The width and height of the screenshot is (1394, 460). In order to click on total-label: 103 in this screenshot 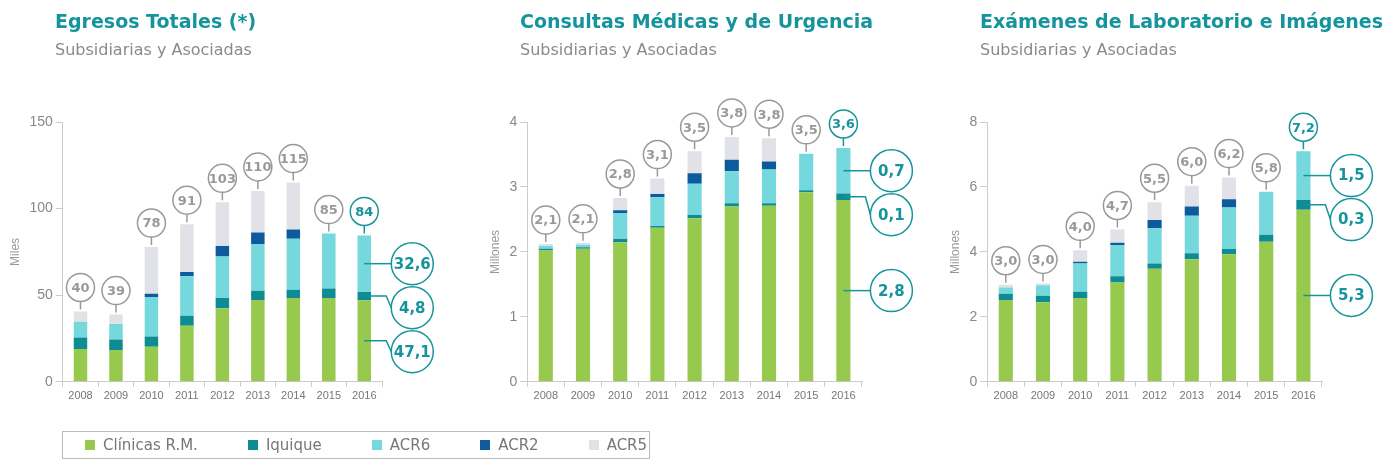, I will do `click(222, 178)`.